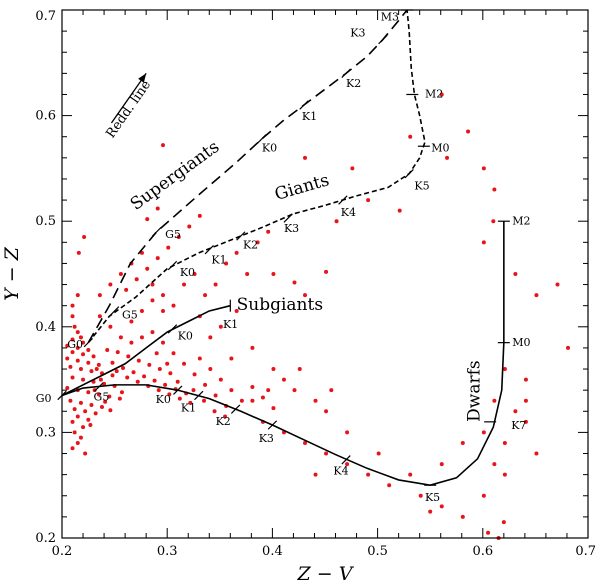  I want to click on spectral-label: K2, so click(223, 421).